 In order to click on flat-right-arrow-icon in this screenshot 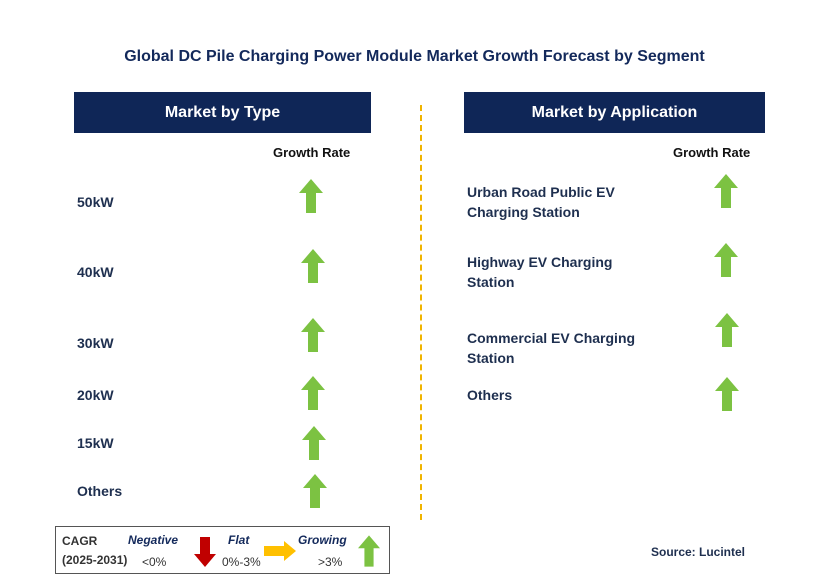, I will do `click(280, 551)`.